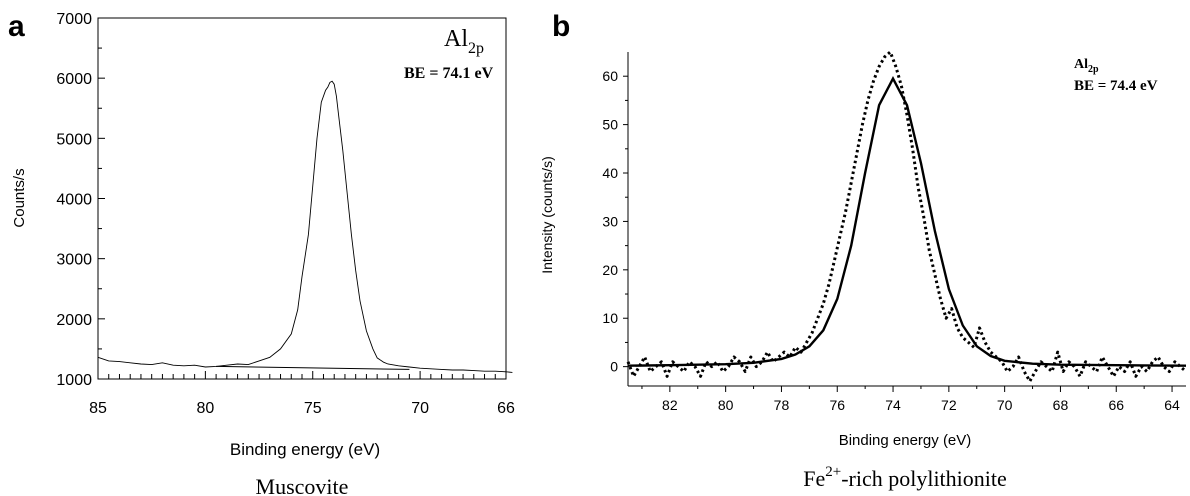 The image size is (1190, 496). What do you see at coordinates (464, 41) in the screenshot?
I see `panel-a-annotation-element: Al2p` at bounding box center [464, 41].